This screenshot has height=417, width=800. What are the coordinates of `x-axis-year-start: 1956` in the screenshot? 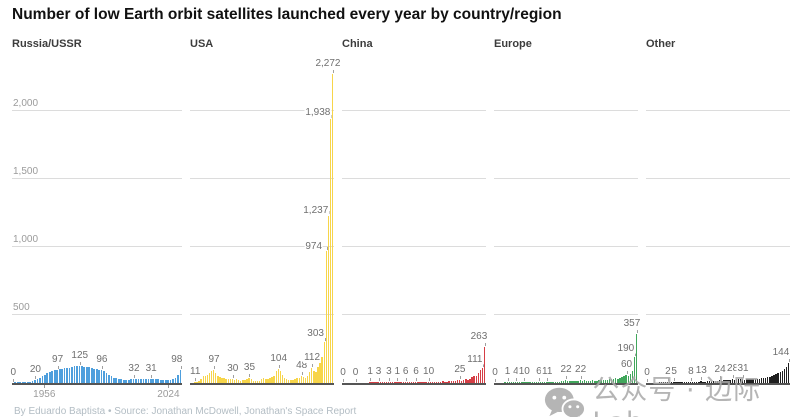 It's located at (44, 394).